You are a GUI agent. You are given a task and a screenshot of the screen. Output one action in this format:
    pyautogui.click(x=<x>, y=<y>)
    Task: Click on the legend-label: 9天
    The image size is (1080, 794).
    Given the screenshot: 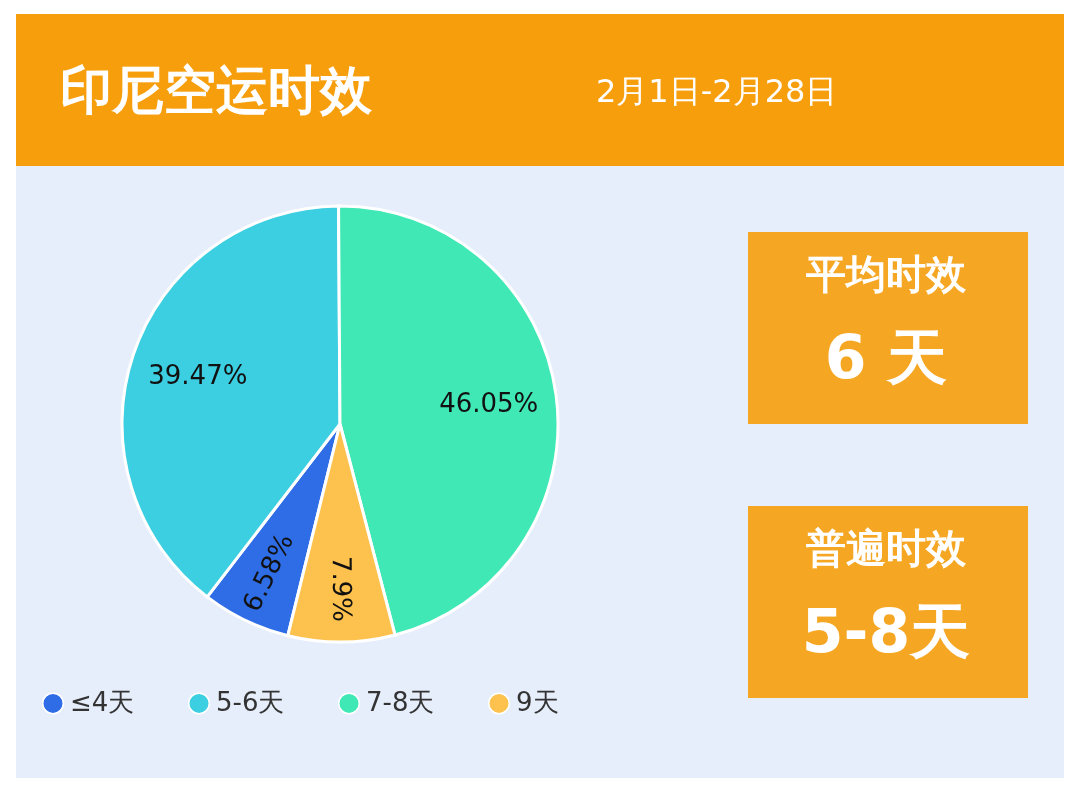 What is the action you would take?
    pyautogui.click(x=537, y=702)
    